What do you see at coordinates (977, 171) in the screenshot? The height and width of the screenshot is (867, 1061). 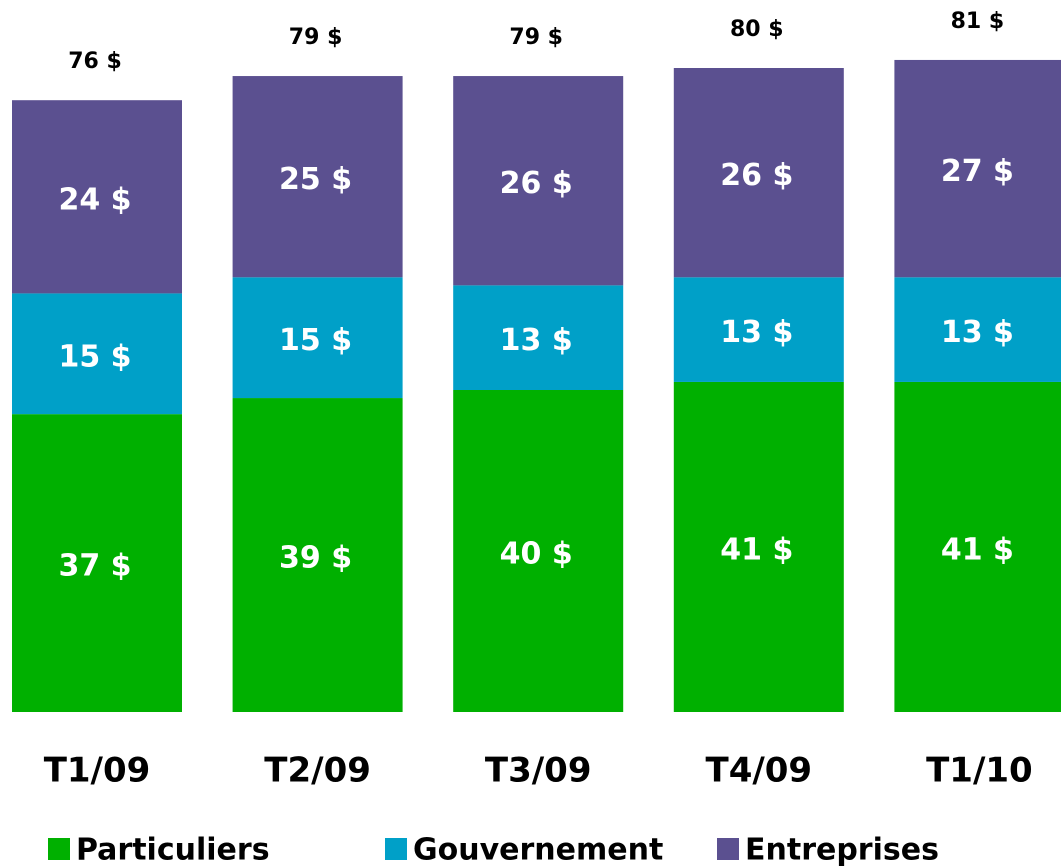 I see `segment-label: 27 $` at bounding box center [977, 171].